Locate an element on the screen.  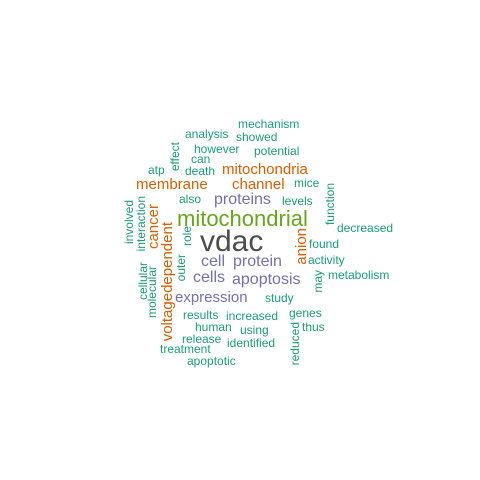
word-using: using is located at coordinates (254, 330).